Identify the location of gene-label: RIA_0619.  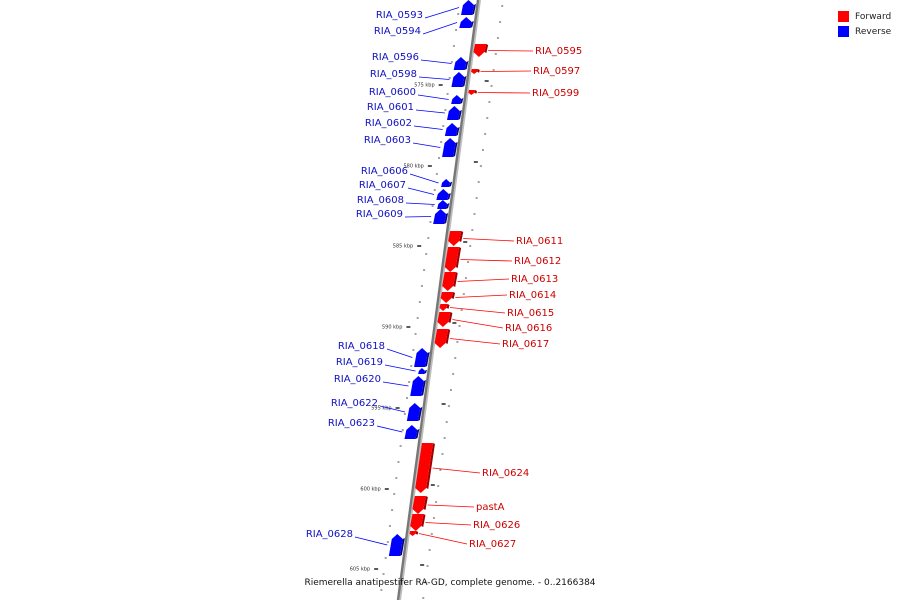
(359, 362).